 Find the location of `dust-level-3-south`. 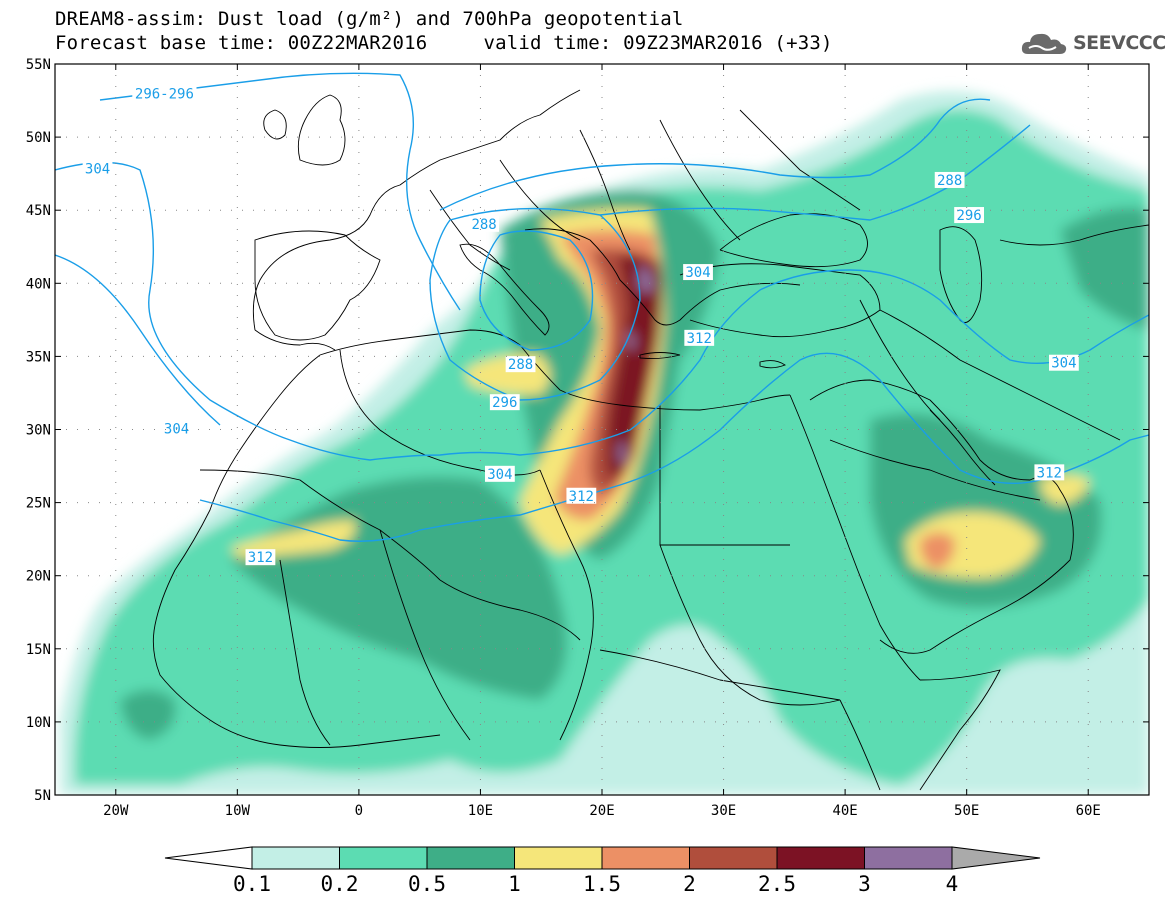

dust-level-3-south is located at coordinates (622, 452).